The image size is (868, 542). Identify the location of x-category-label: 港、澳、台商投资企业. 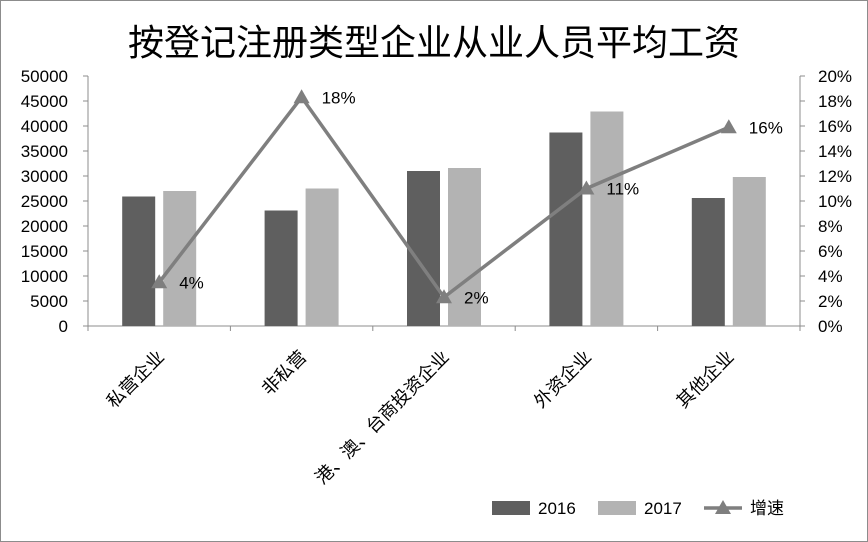
(382, 418).